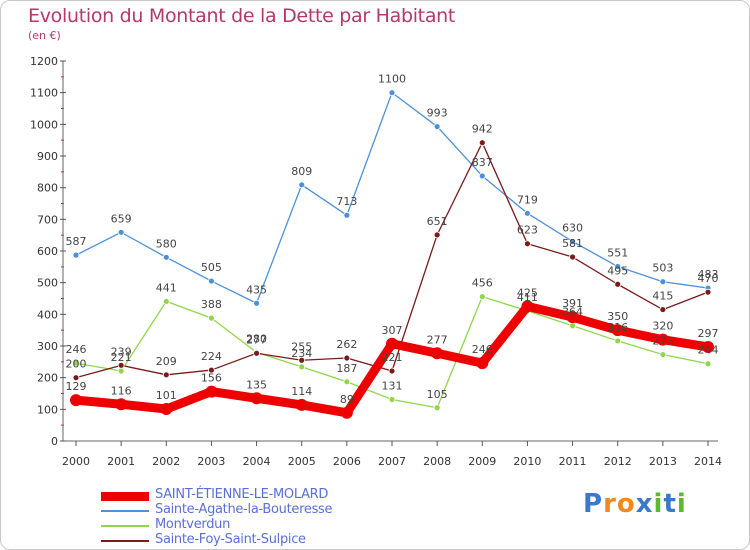 This screenshot has width=750, height=550. Describe the element at coordinates (44, 124) in the screenshot. I see `y-tick-label: 1000` at that location.